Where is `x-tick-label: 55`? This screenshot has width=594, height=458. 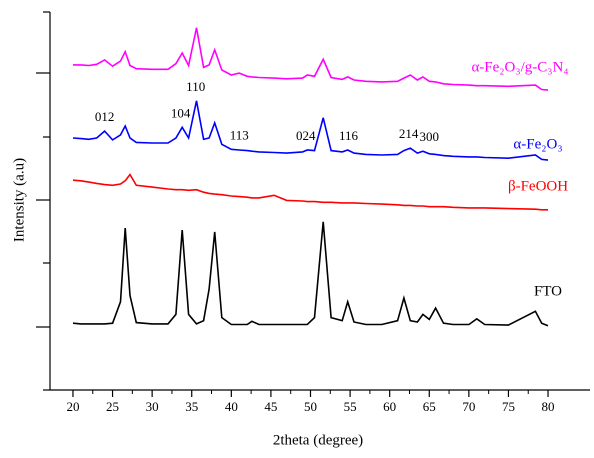
x-tick-label: 55 is located at coordinates (350, 406).